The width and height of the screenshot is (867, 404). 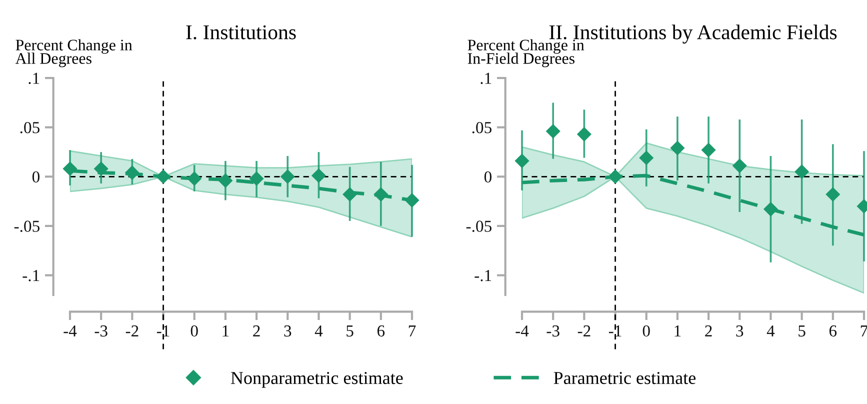 I want to click on chart-title: I. Institutions, so click(x=241, y=32).